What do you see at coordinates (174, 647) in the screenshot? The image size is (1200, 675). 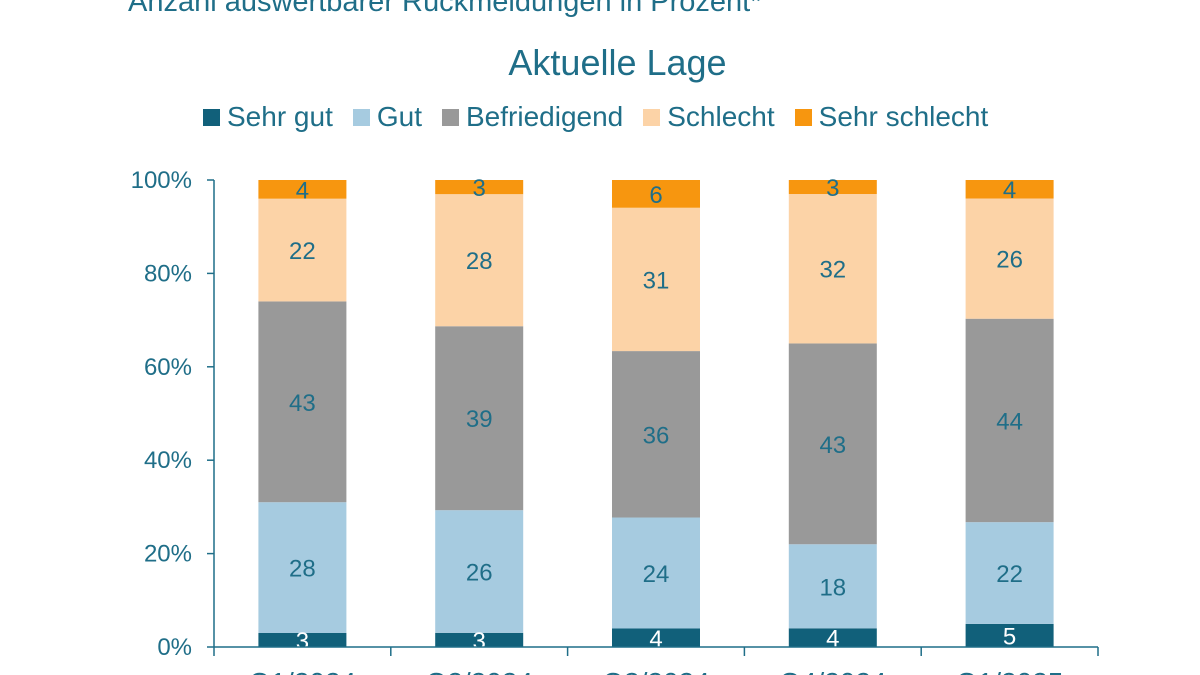 I see `y-tick-label: 0%` at bounding box center [174, 647].